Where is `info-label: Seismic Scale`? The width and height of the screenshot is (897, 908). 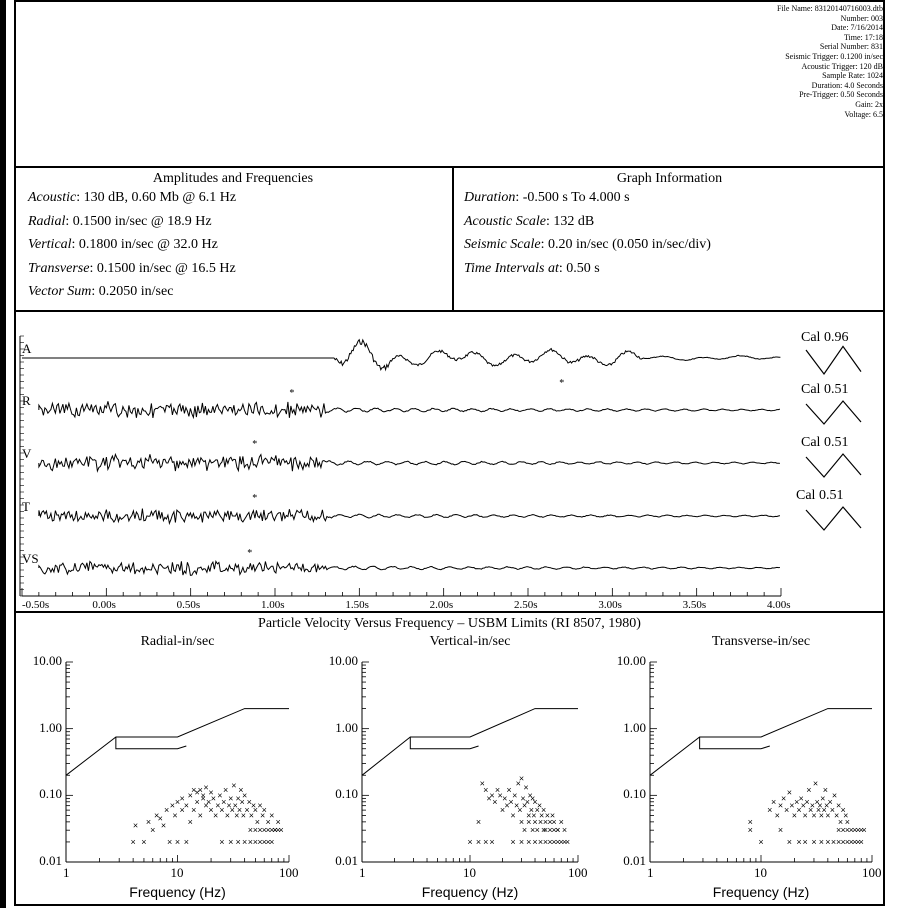
info-label: Seismic Scale is located at coordinates (502, 244).